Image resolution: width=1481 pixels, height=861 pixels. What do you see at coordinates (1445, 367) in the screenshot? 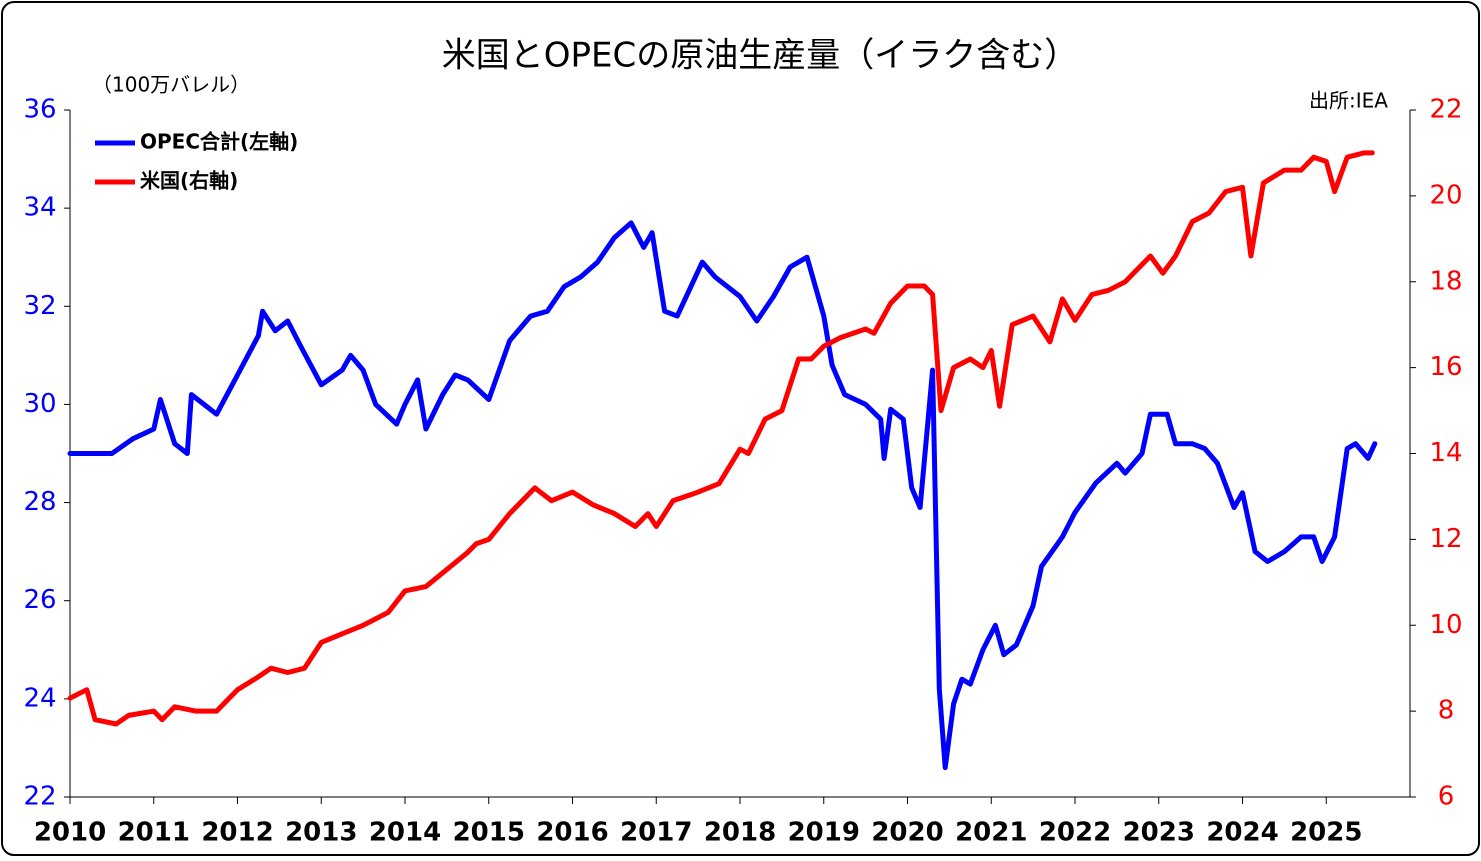
I see `y2-tick-label: 16` at bounding box center [1445, 367].